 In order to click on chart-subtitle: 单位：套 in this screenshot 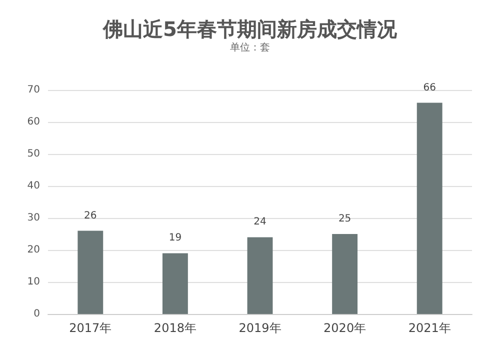, I will do `click(250, 48)`.